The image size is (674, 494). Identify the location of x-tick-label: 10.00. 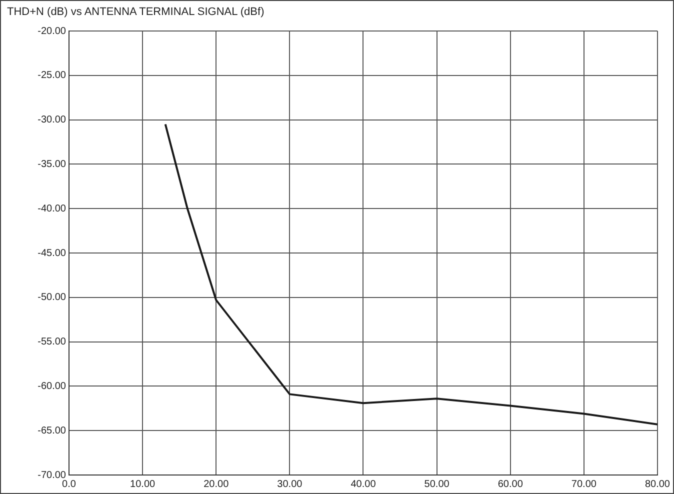
(143, 484).